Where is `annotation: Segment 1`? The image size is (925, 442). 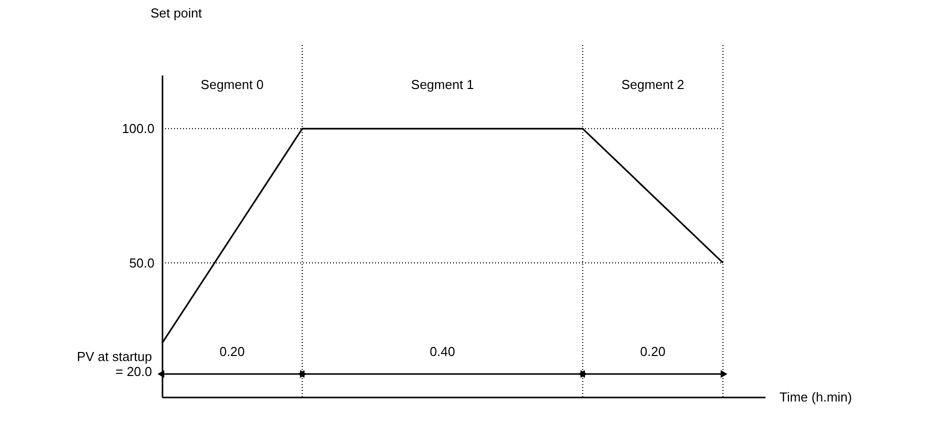
annotation: Segment 1 is located at coordinates (442, 84).